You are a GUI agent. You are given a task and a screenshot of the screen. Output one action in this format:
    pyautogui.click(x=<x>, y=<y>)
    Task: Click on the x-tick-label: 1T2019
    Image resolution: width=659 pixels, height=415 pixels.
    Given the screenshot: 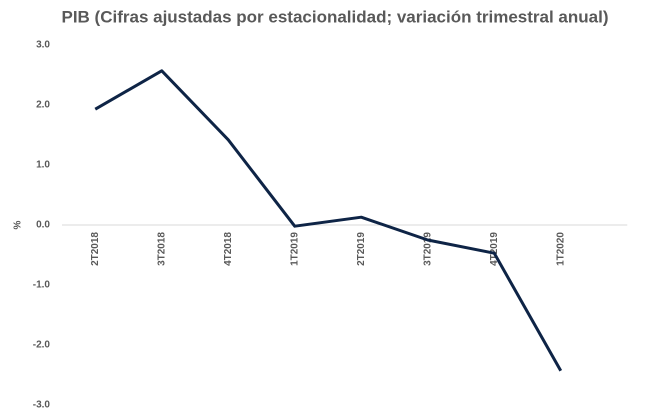 What is the action you would take?
    pyautogui.click(x=294, y=249)
    